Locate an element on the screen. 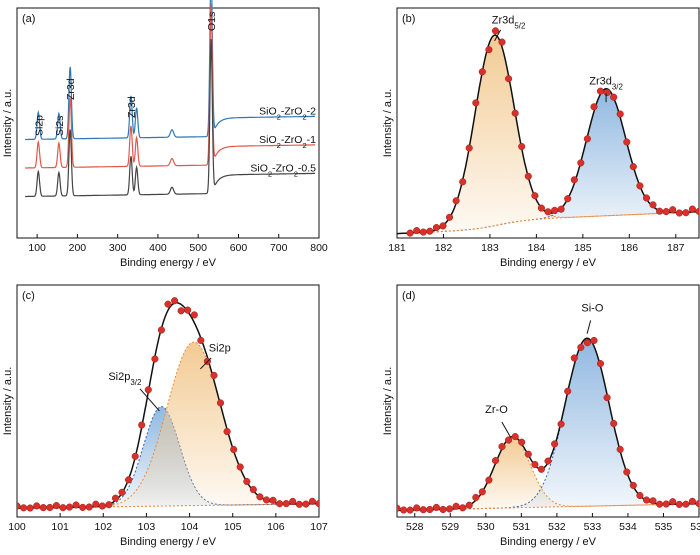  x-tick-label: 528 is located at coordinates (415, 527).